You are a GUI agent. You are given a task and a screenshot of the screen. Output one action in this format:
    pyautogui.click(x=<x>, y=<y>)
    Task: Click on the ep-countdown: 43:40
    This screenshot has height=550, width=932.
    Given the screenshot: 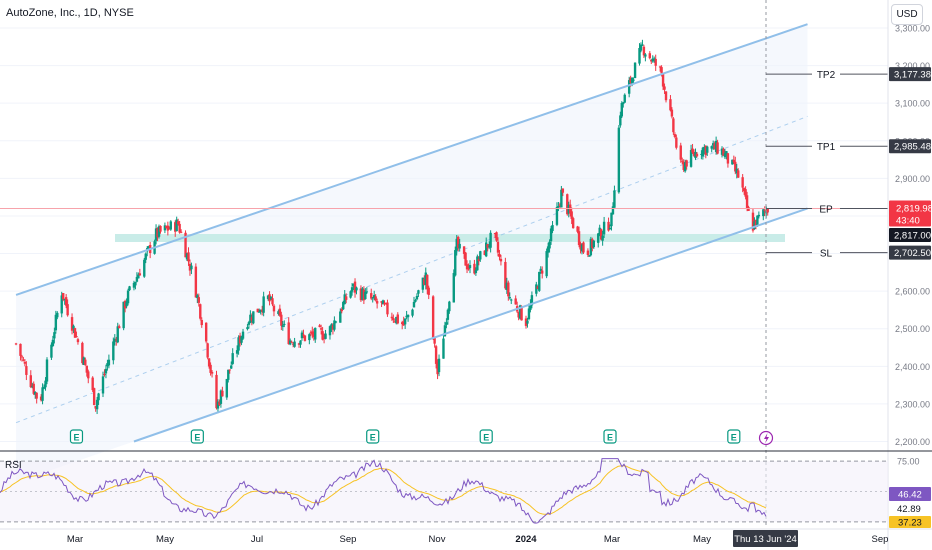 What is the action you would take?
    pyautogui.click(x=908, y=220)
    